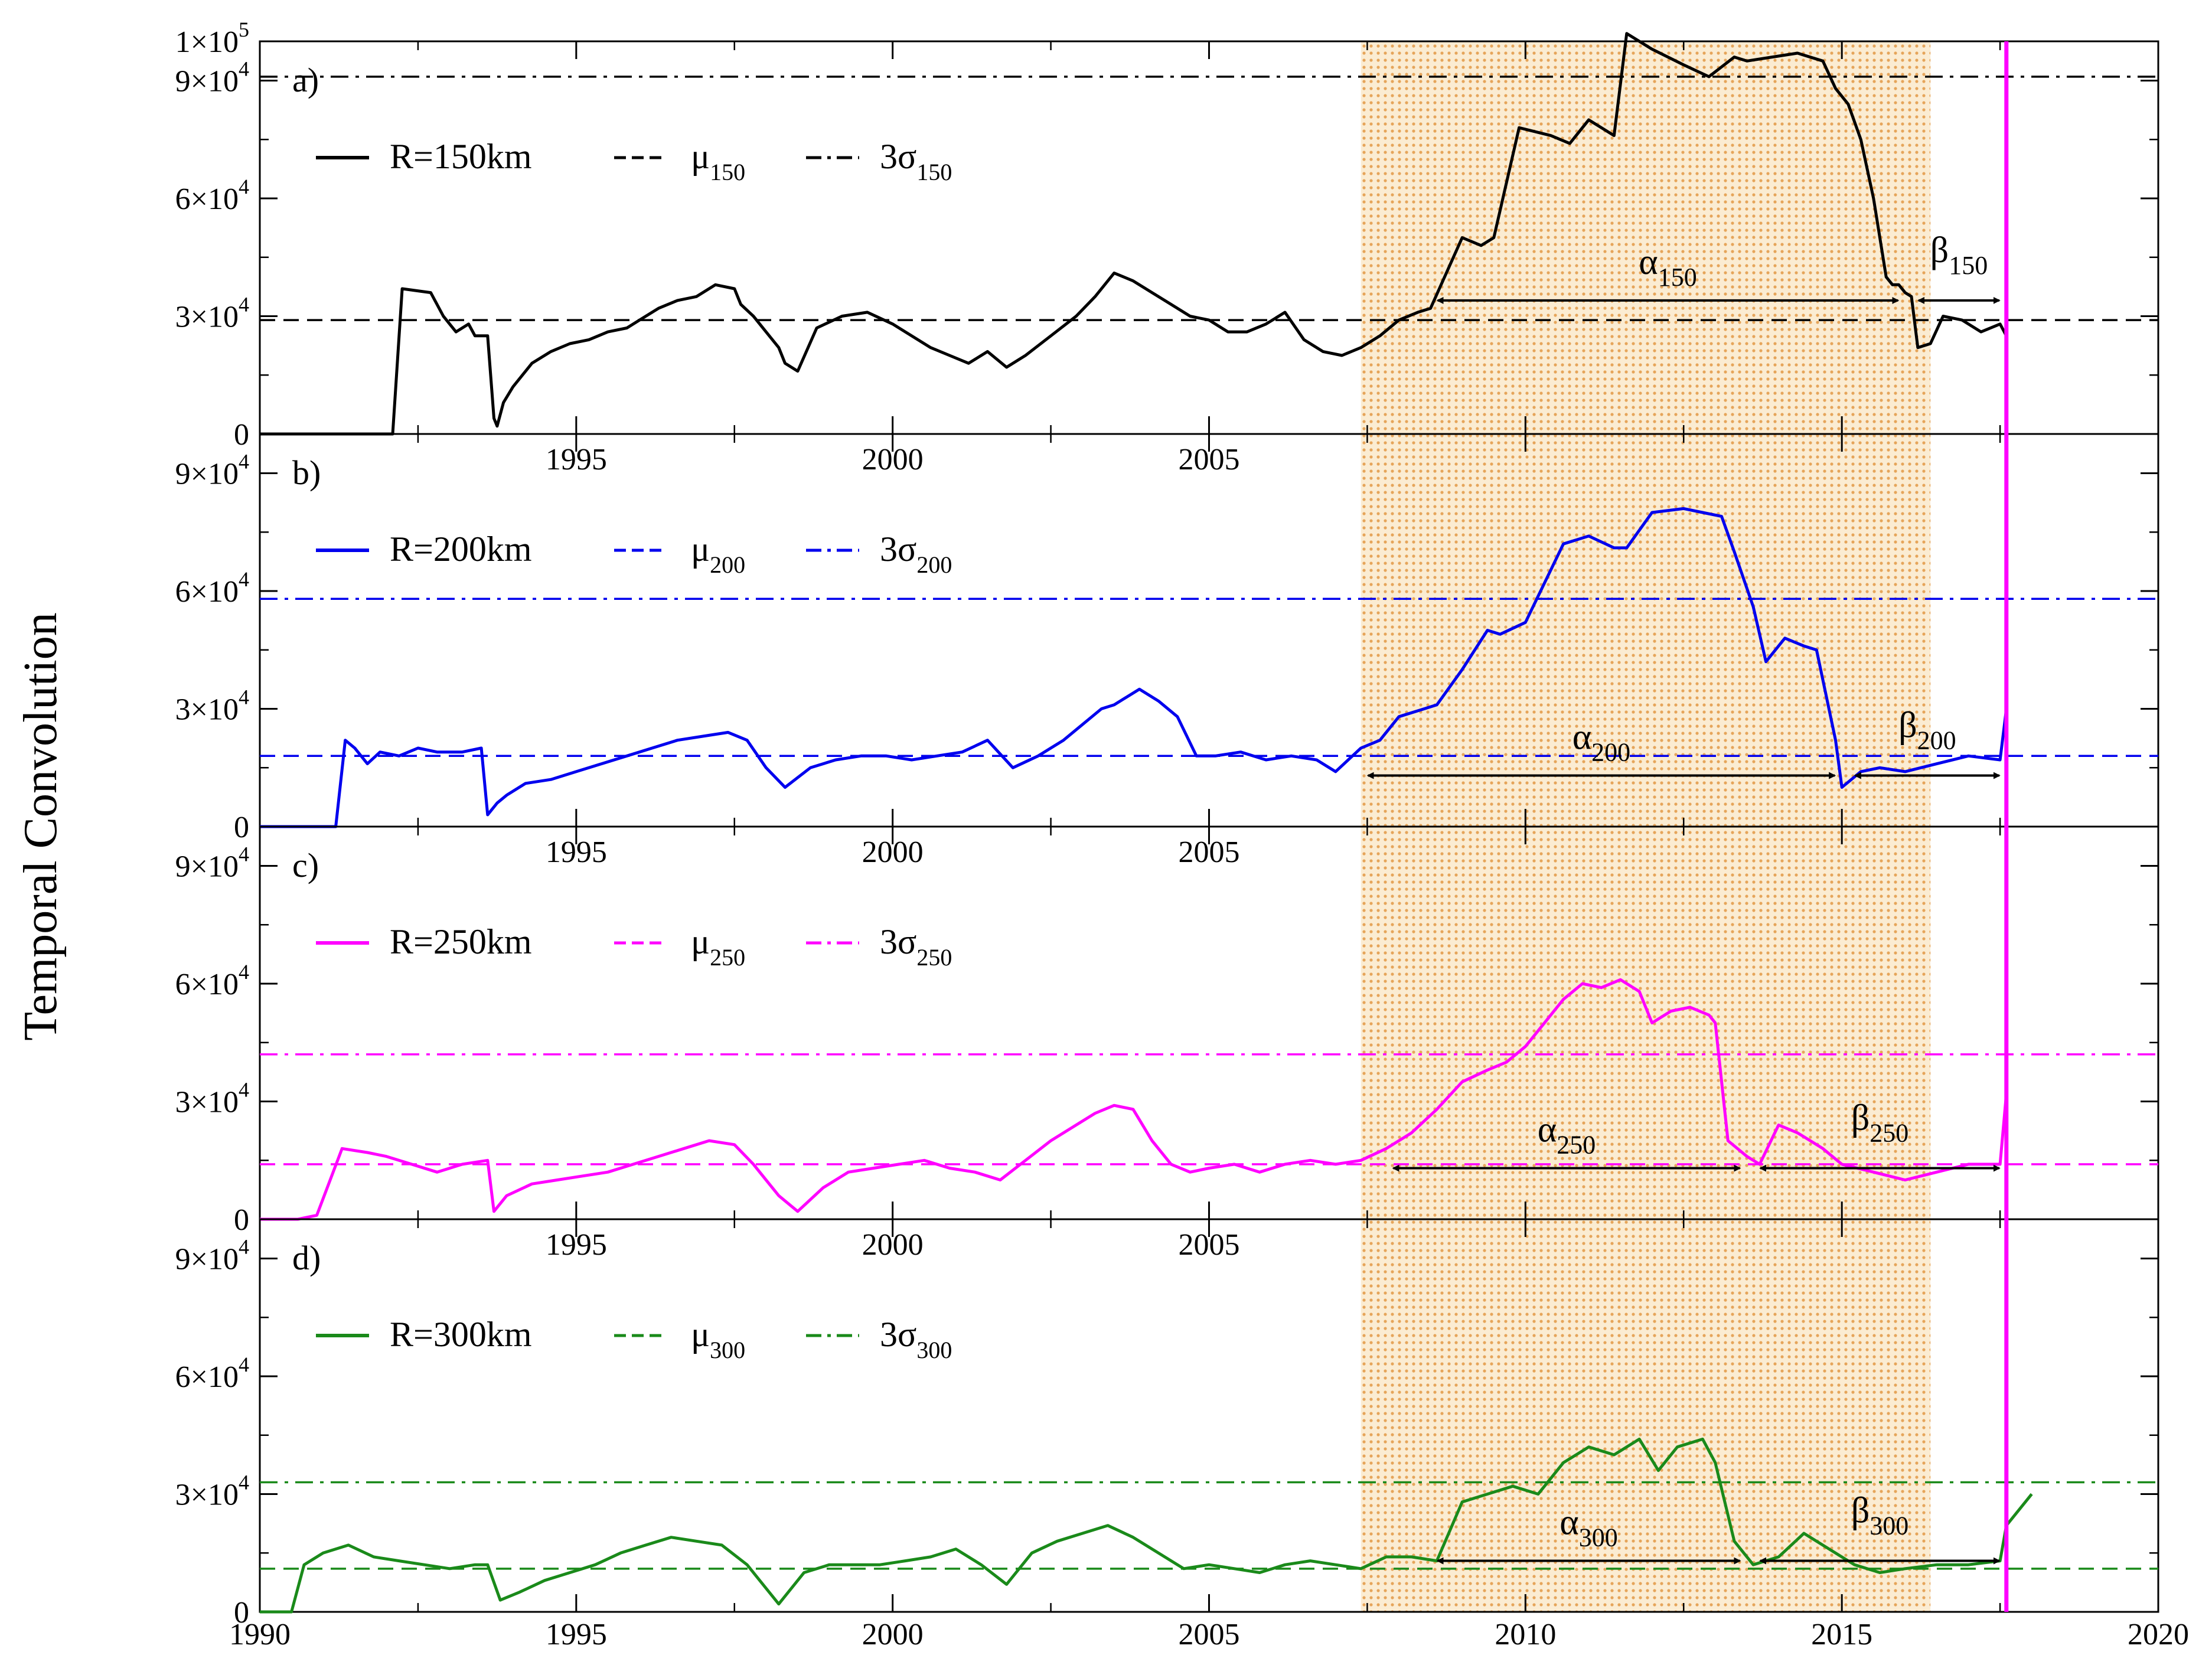 The width and height of the screenshot is (2212, 1678). I want to click on legend-sigma-label: 3σ250, so click(916, 946).